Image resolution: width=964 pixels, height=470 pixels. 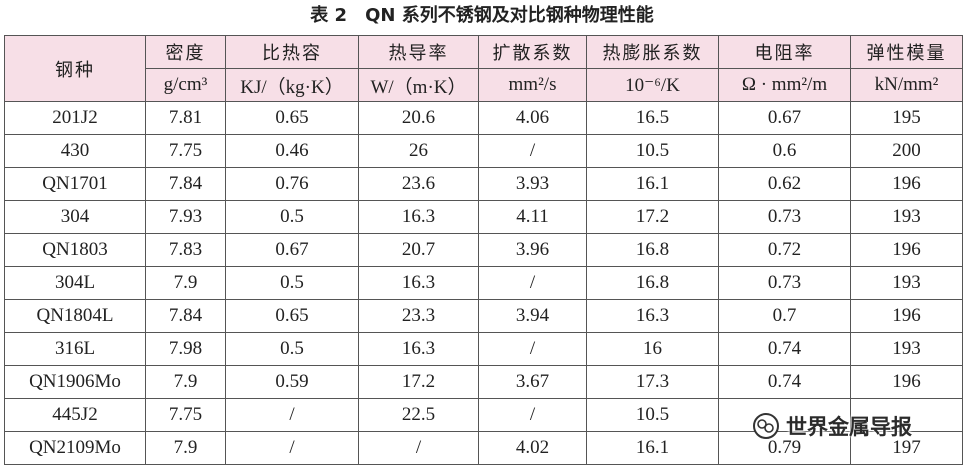 I want to click on data-row: QN2109Mo 7.9//4.02 16.1 0.79 197, so click(x=483, y=448).